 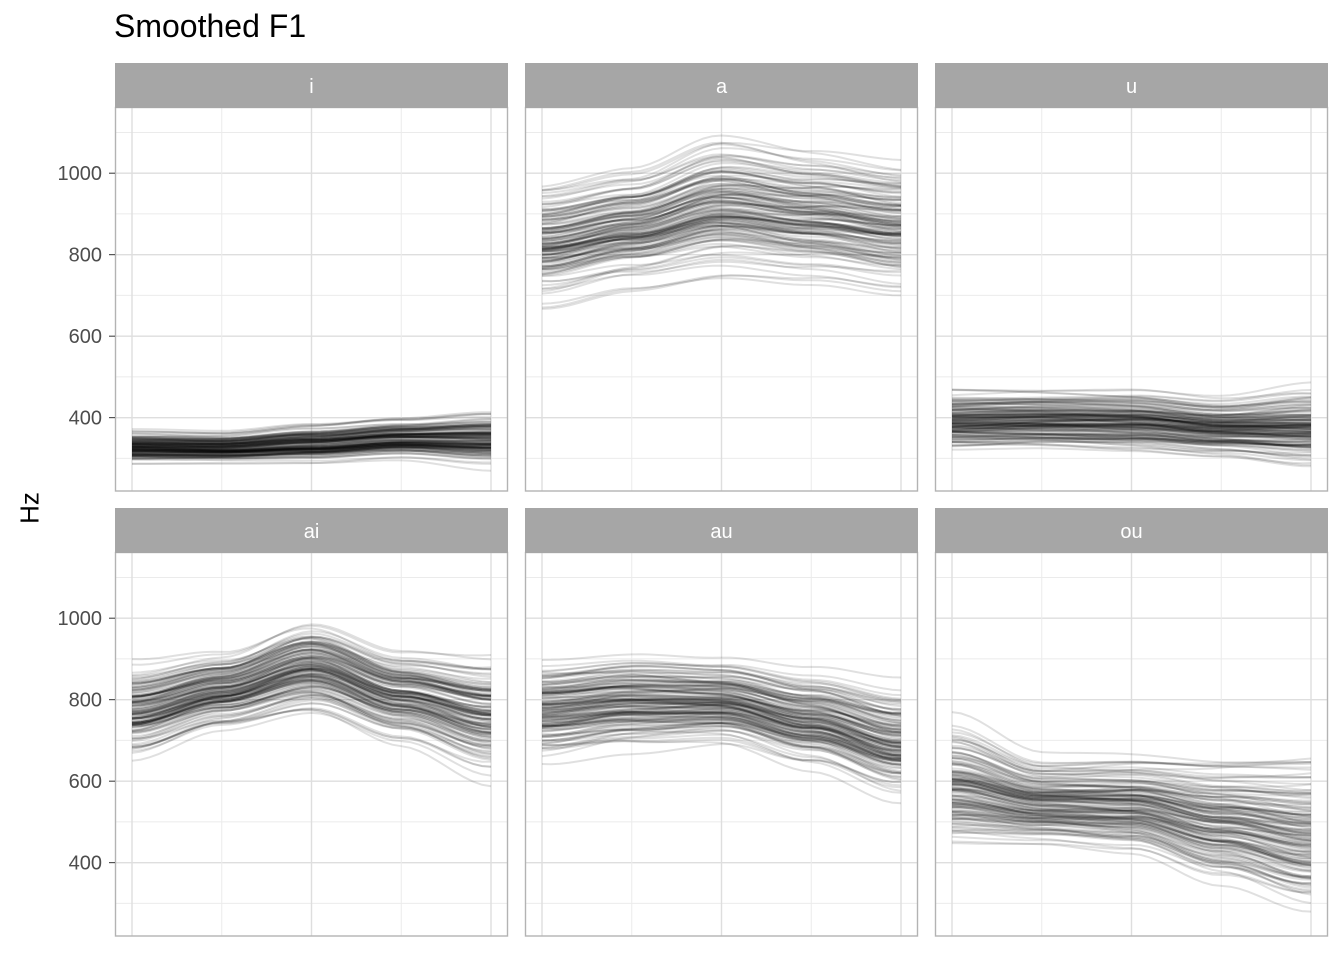 I want to click on facet-strip-label: au, so click(x=721, y=532).